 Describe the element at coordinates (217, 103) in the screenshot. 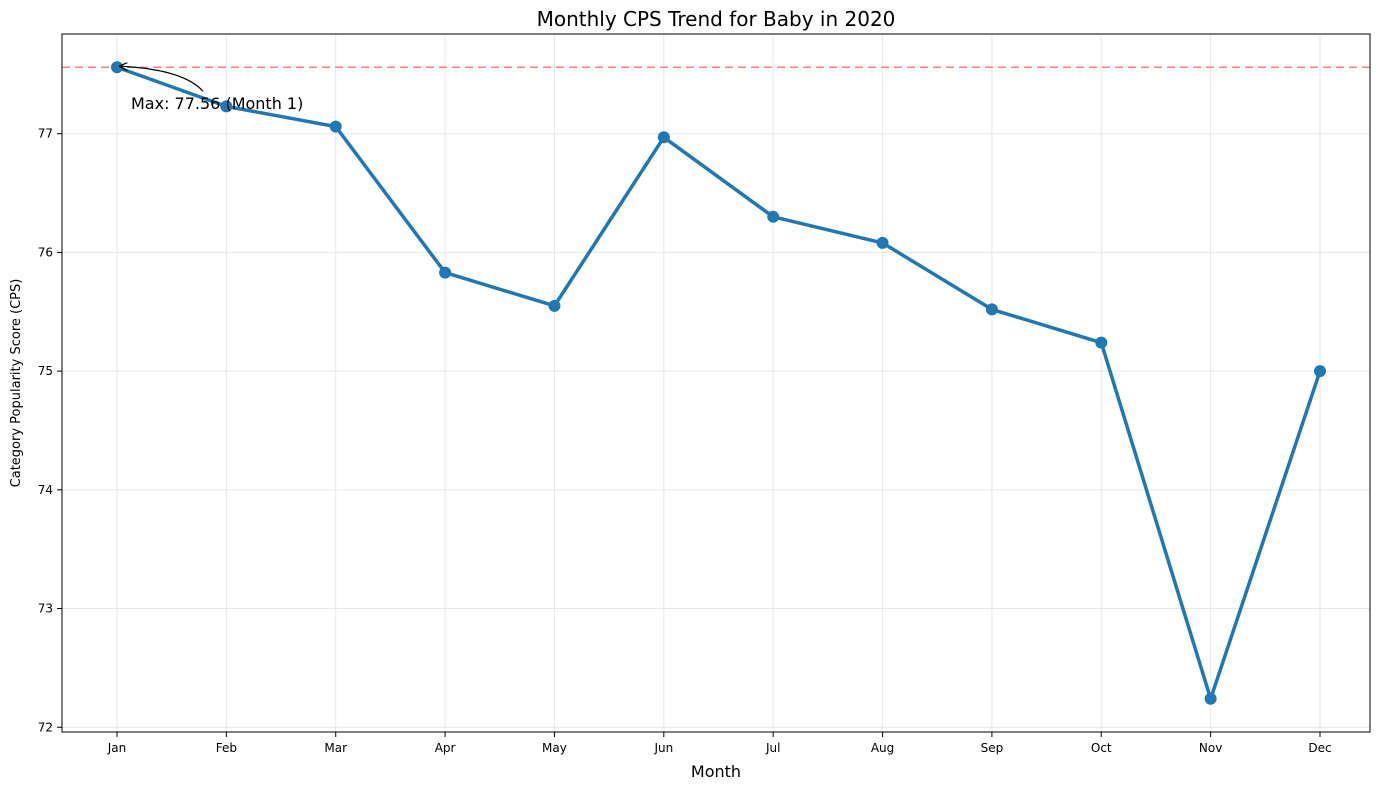

I see `max-annotation: Max: 77.56 (Month 1)` at that location.